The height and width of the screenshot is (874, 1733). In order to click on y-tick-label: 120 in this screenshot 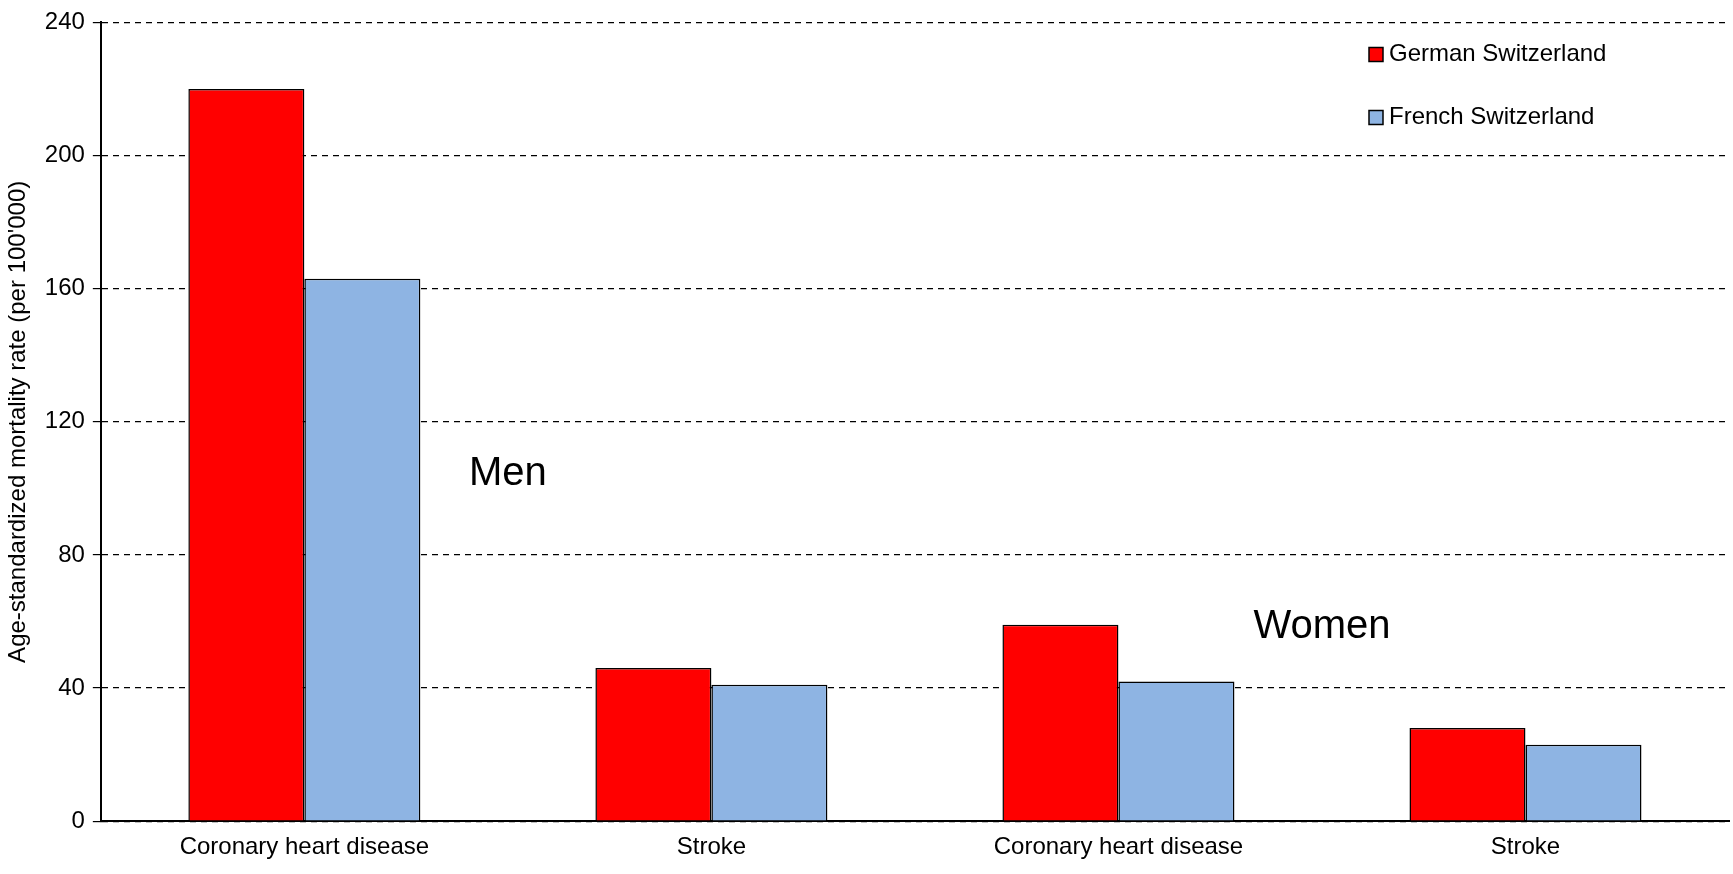, I will do `click(64, 420)`.